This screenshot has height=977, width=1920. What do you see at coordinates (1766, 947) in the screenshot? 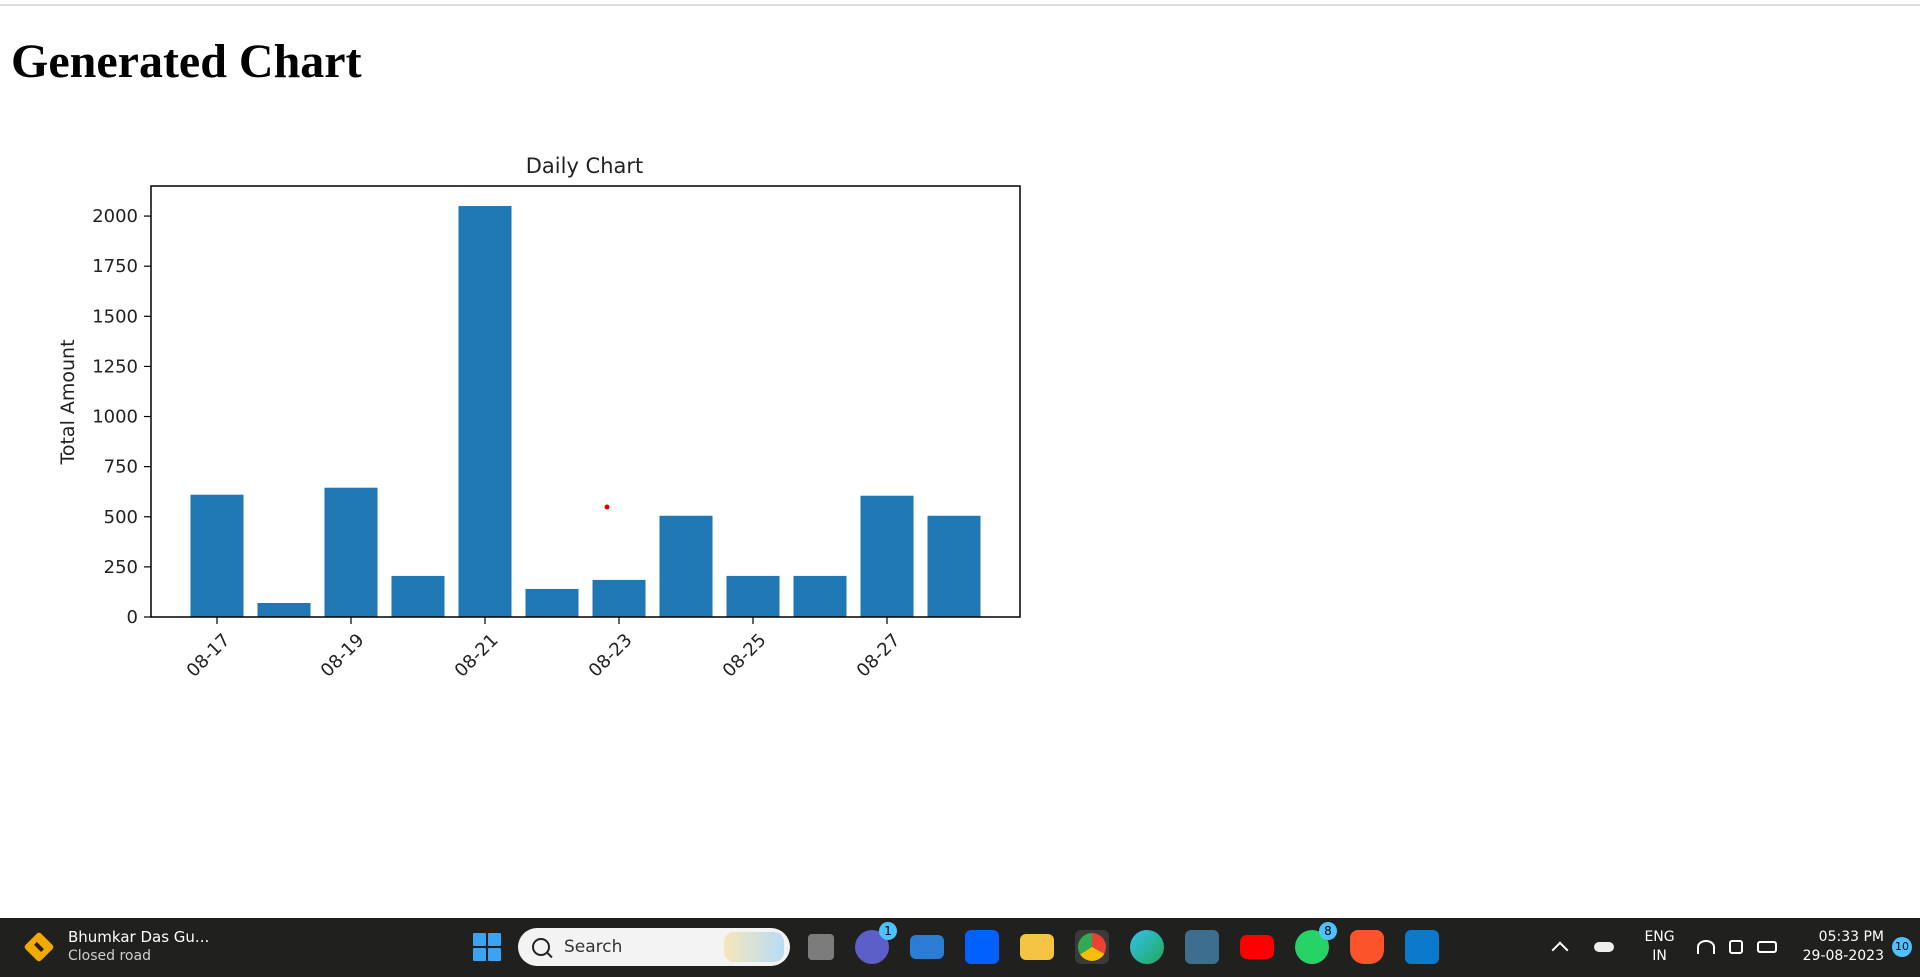
I see `battery-icon` at bounding box center [1766, 947].